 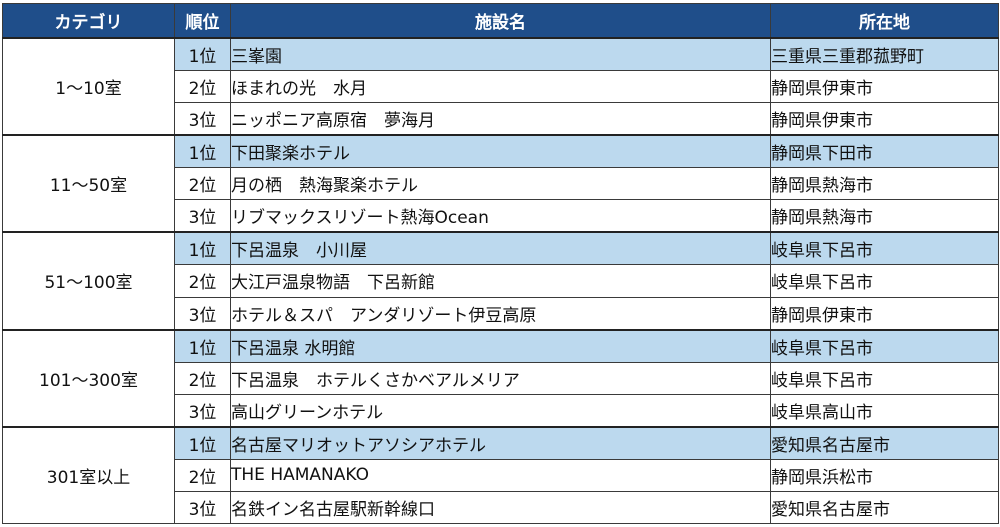 I want to click on category-cell: 301室以上, so click(x=88, y=474).